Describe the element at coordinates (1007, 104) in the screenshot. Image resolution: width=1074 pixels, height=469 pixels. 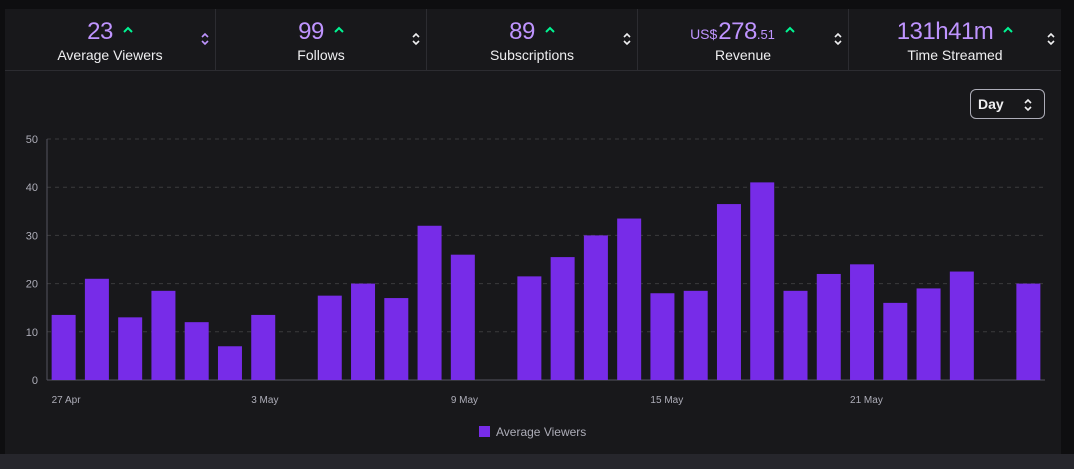
I see `period-select: Day` at that location.